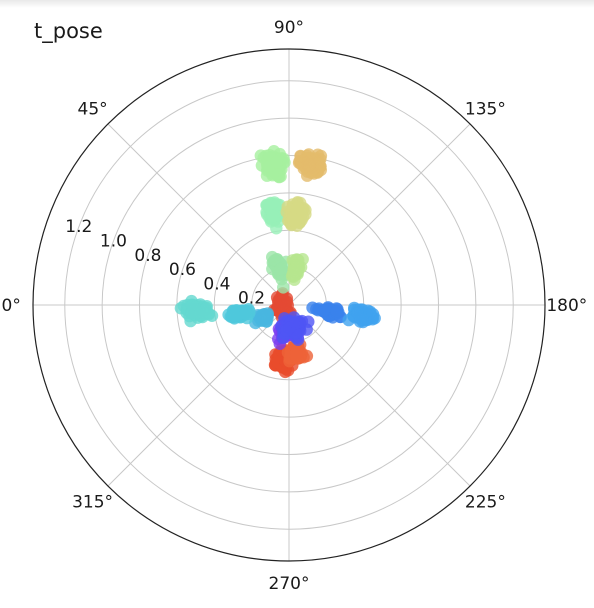 This screenshot has height=608, width=594. I want to click on theta-tick-label: 270°, so click(289, 584).